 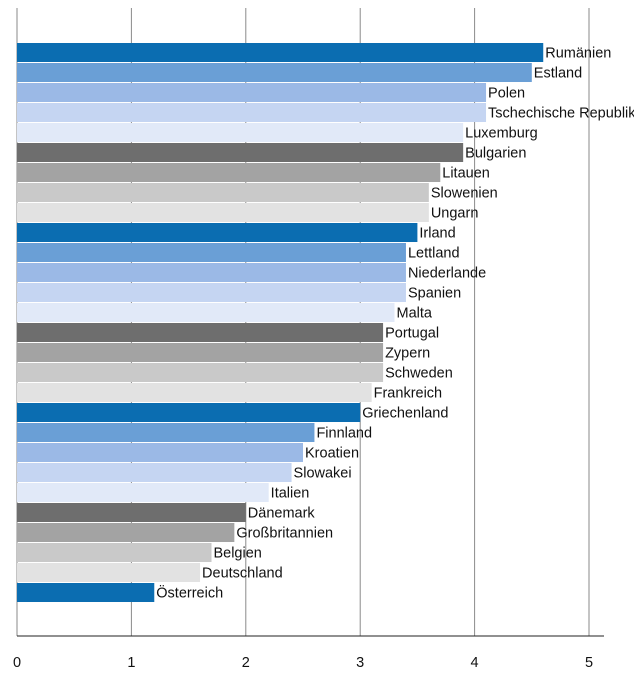 What do you see at coordinates (360, 663) in the screenshot?
I see `x-tick-label-3: 3` at bounding box center [360, 663].